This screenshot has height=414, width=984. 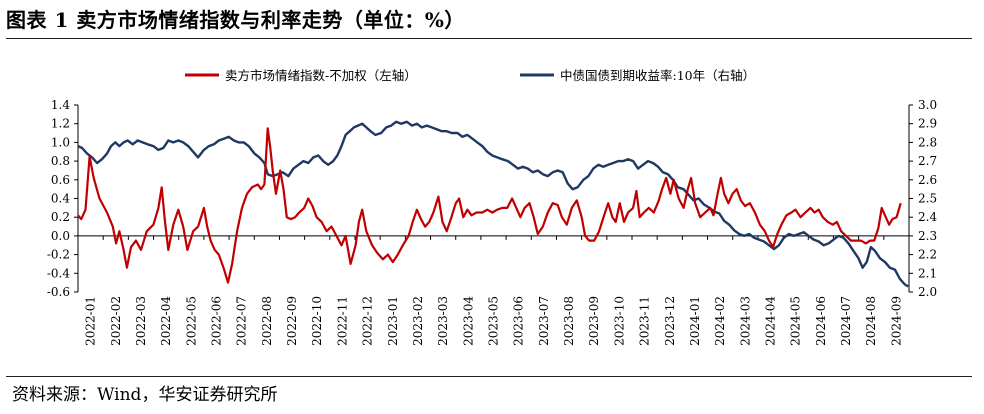 What do you see at coordinates (771, 321) in the screenshot?
I see `x-tick-label: 2024-04` at bounding box center [771, 321].